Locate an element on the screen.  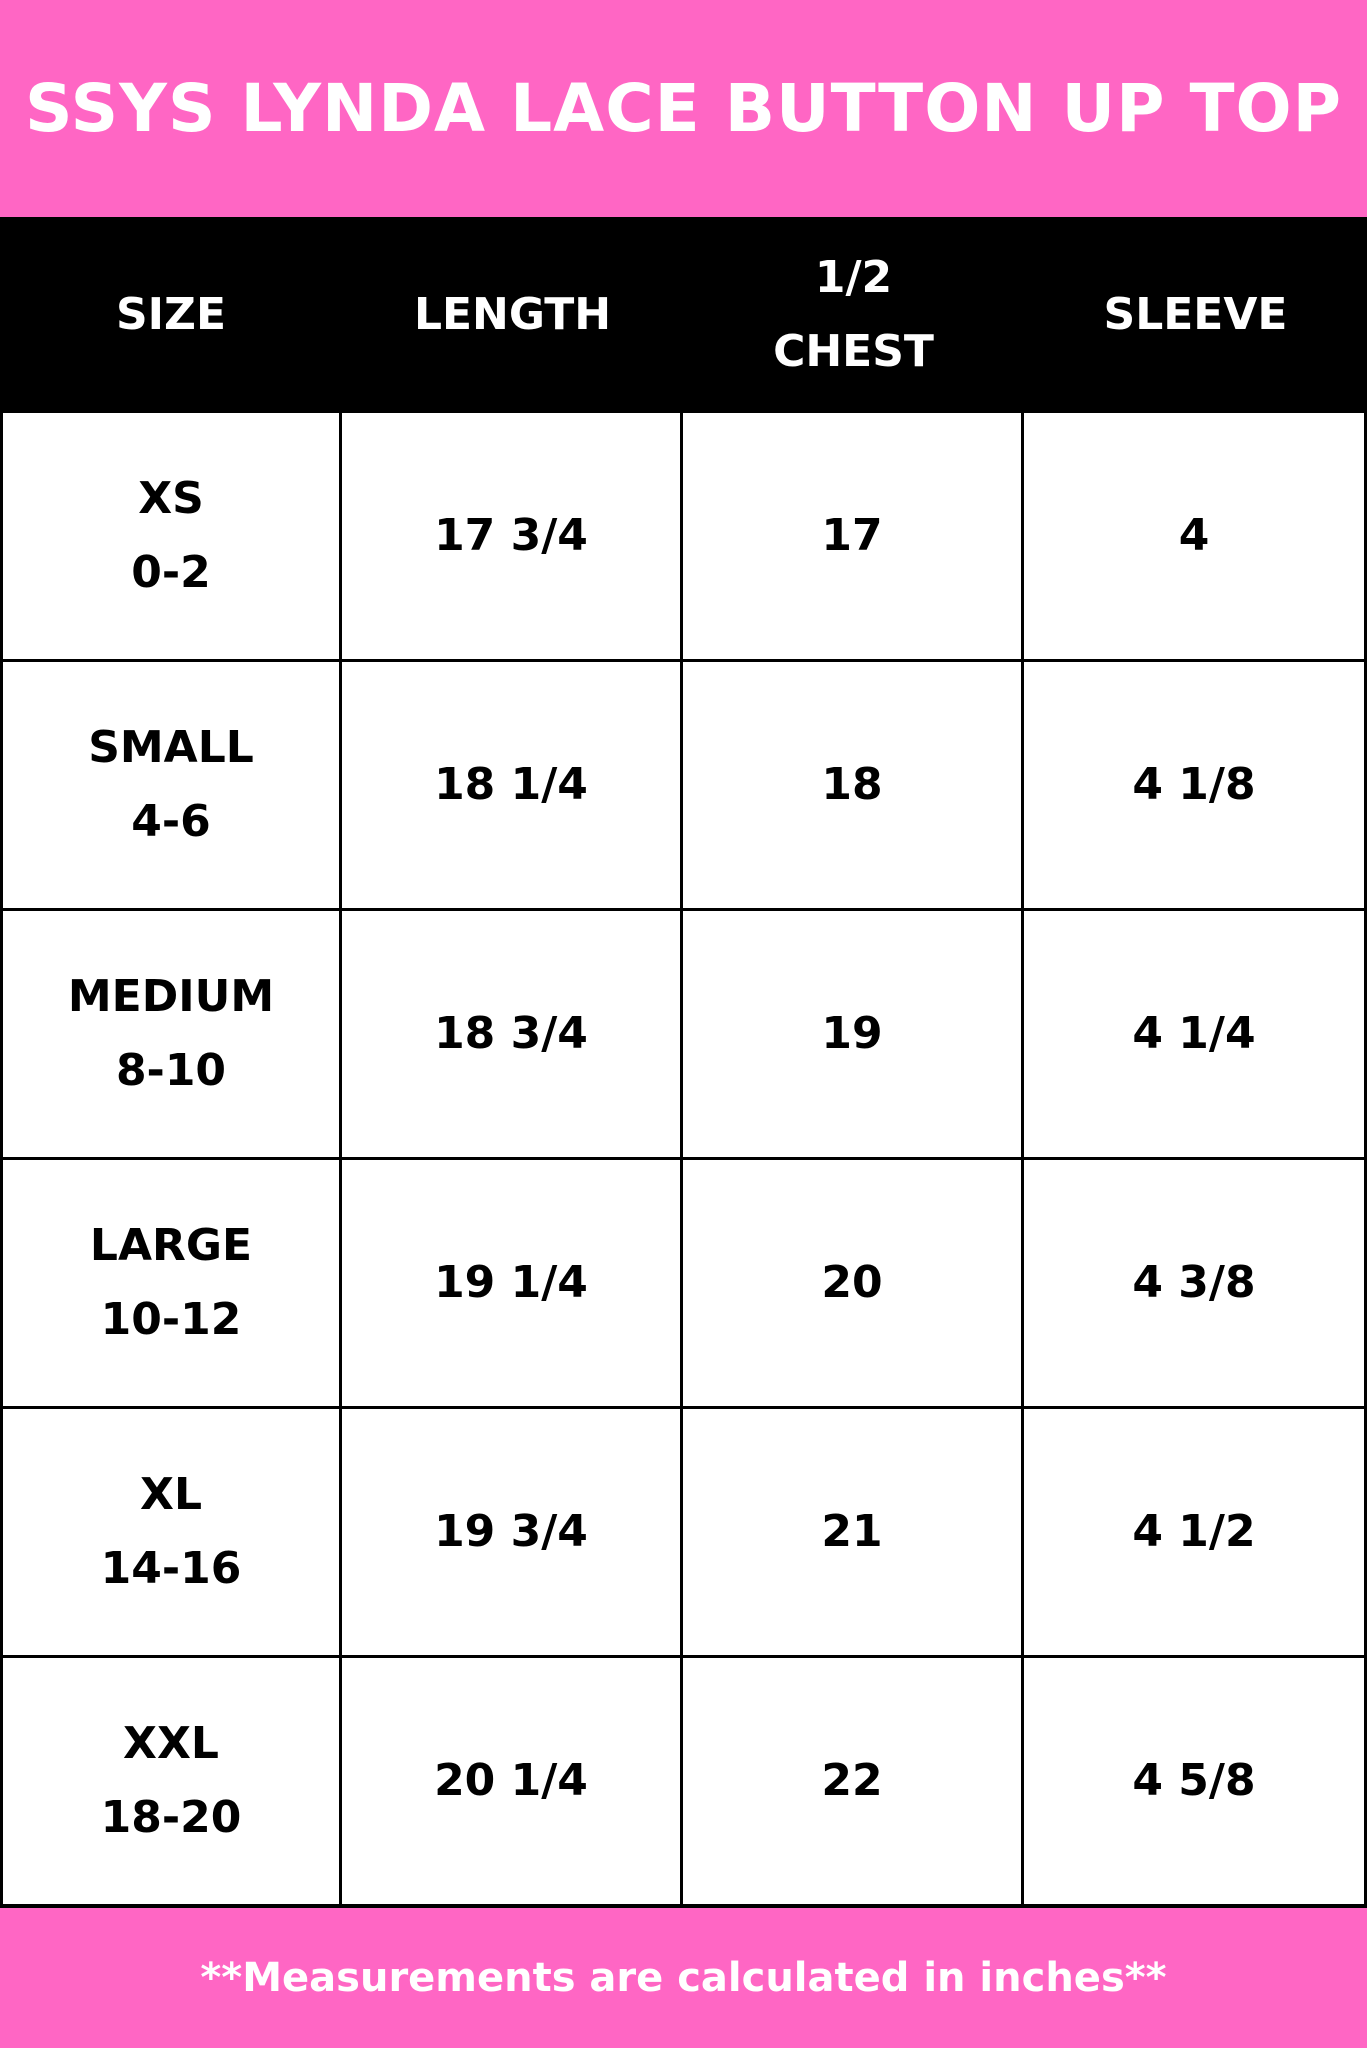
size-label: MEDIUM is located at coordinates (171, 996).